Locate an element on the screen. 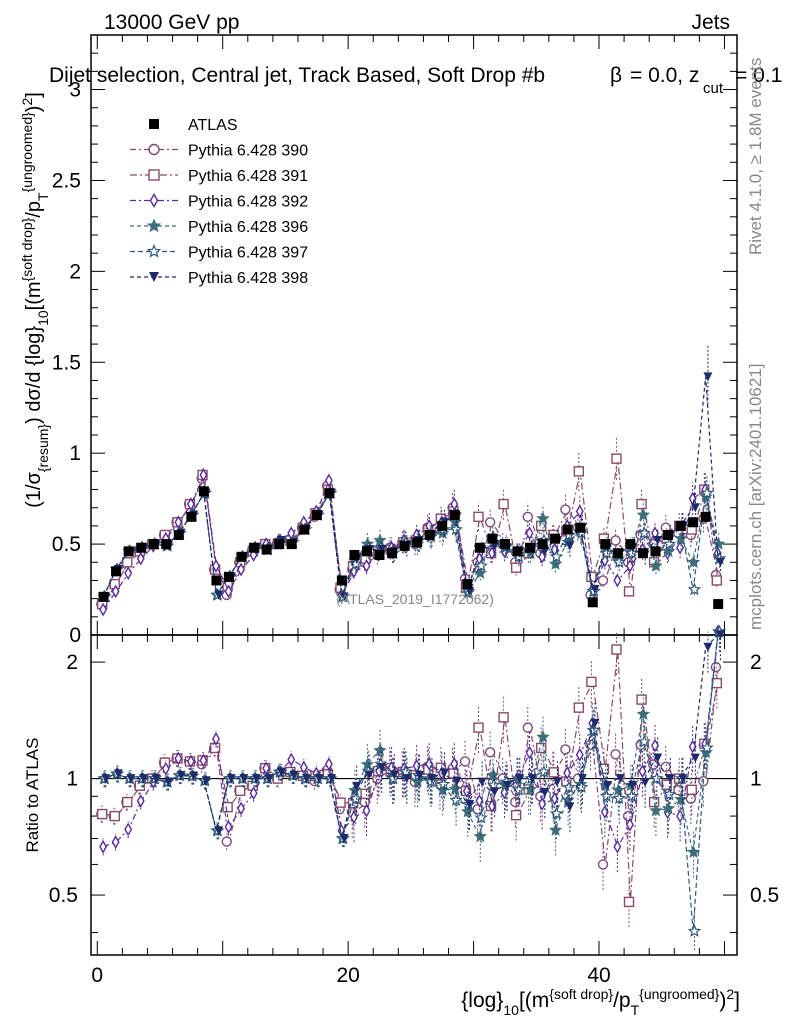  beta-symbol: β is located at coordinates (616, 75).